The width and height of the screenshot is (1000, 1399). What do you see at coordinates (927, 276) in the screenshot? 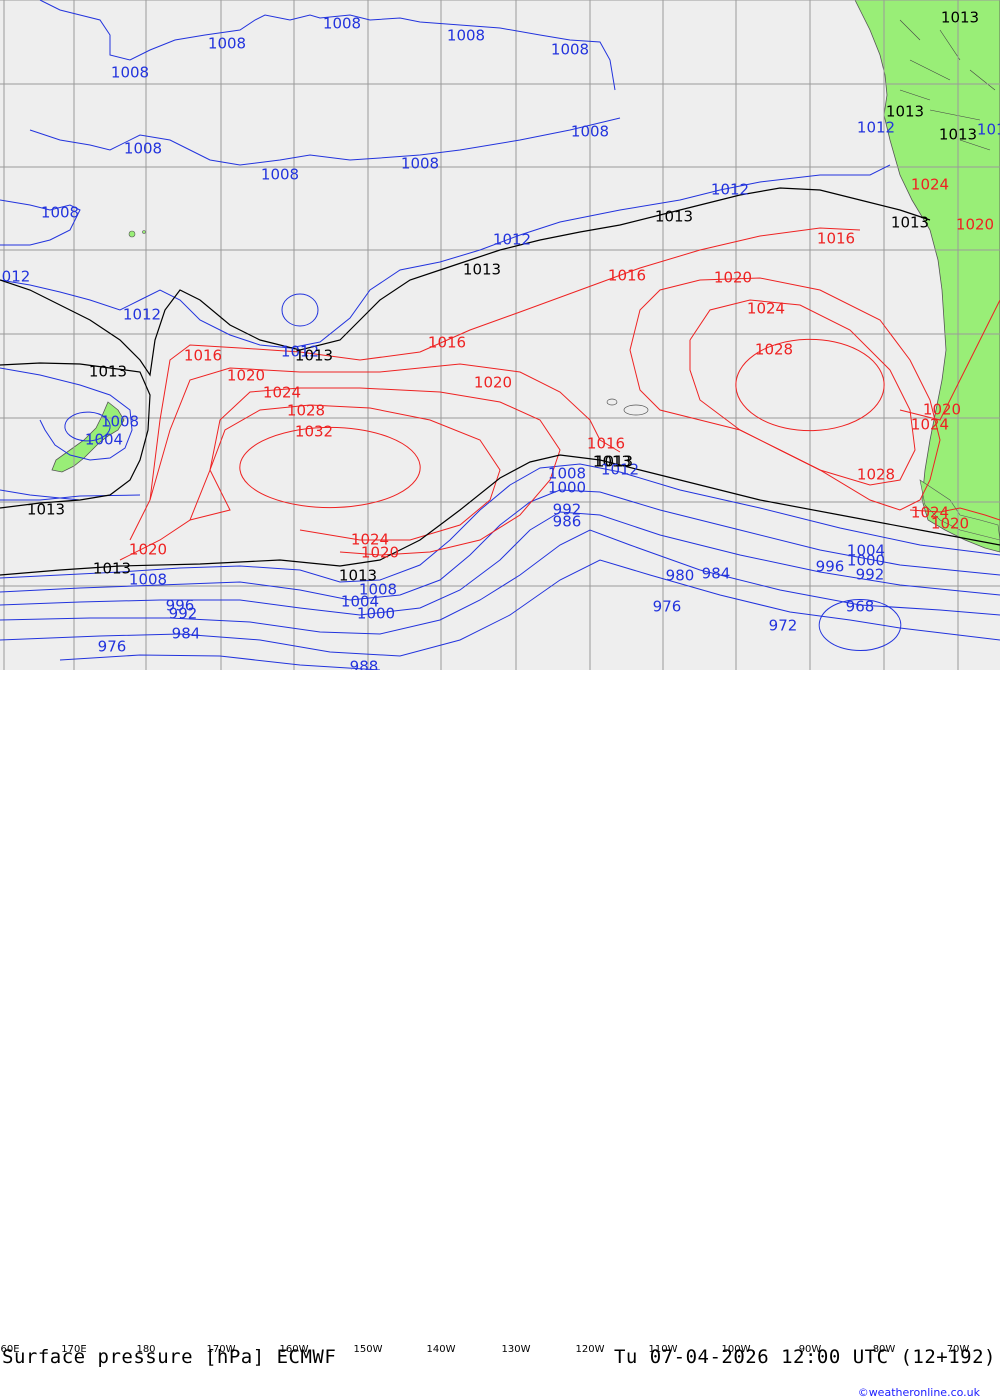
I see `land-south-america` at bounding box center [927, 276].